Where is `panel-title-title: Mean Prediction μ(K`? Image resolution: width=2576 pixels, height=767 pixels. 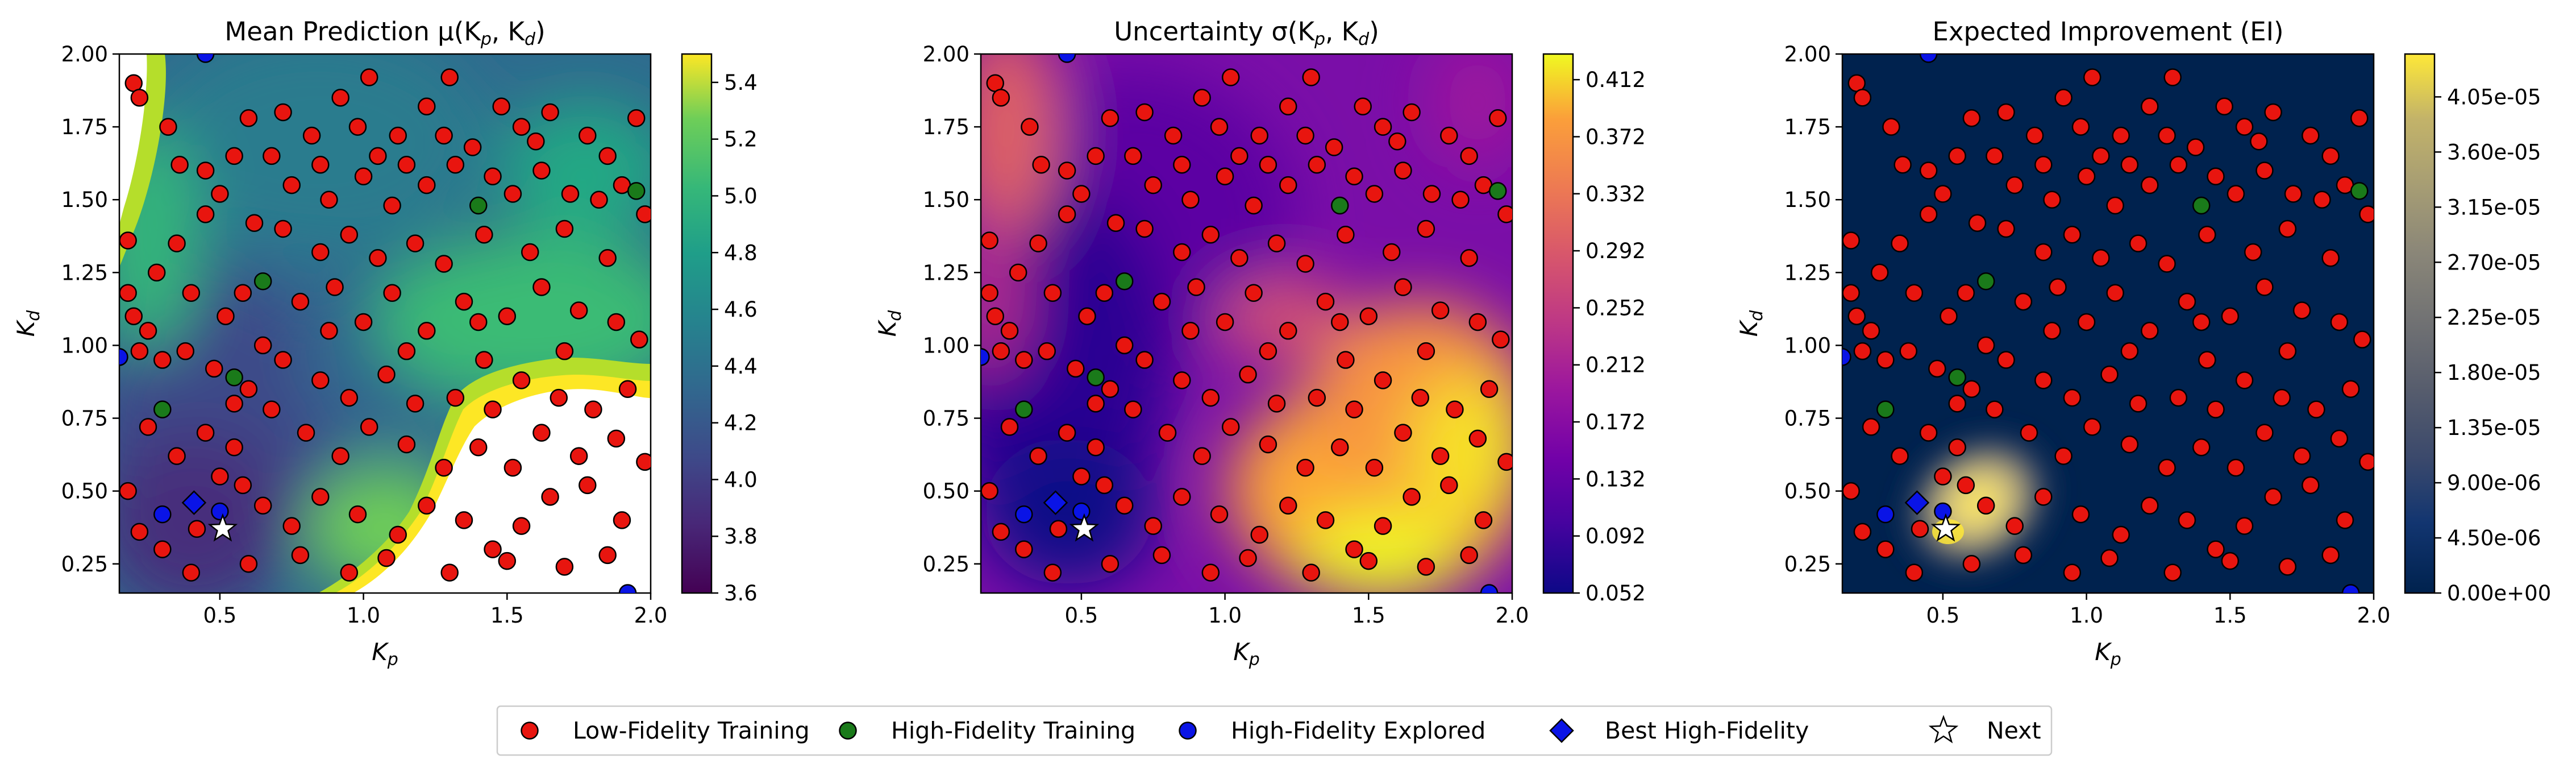
panel-title-title: Mean Prediction μ(K is located at coordinates (352, 31).